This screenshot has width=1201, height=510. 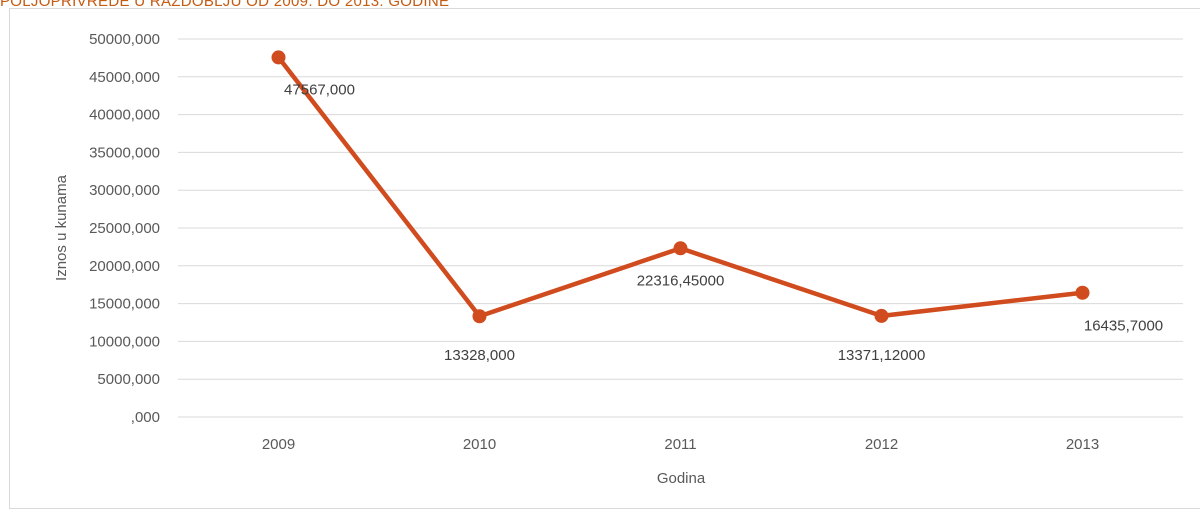 I want to click on data-label: 22316,45000, so click(x=681, y=280).